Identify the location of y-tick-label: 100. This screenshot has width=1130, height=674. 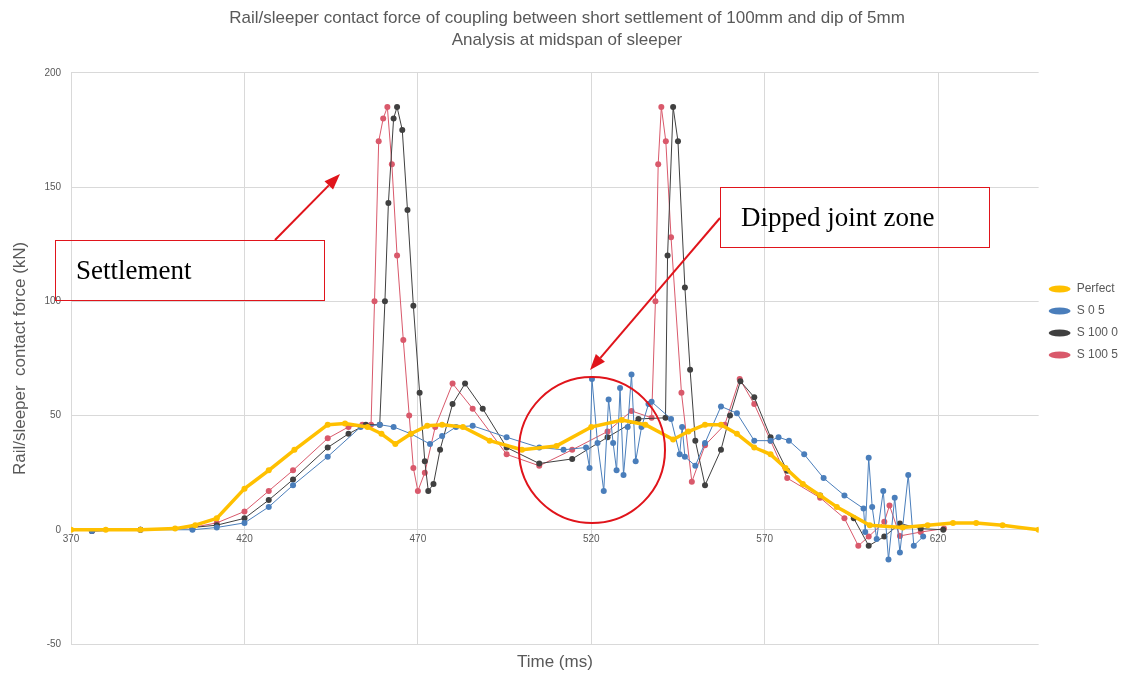
(53, 301).